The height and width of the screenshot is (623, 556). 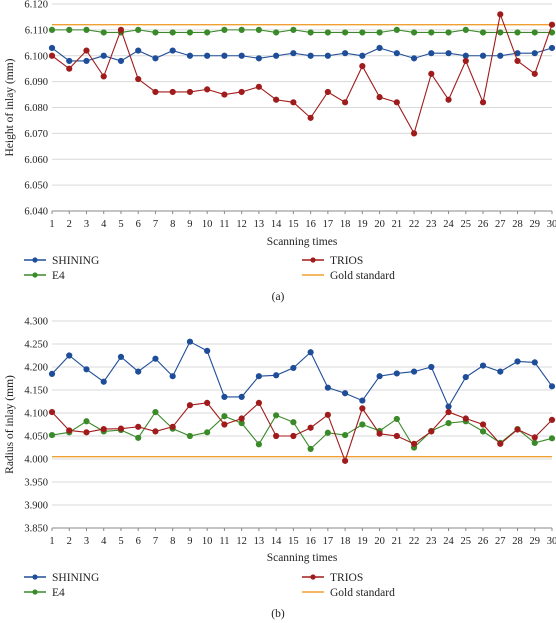 I want to click on chart-b-xtick-label: 29, so click(x=535, y=541).